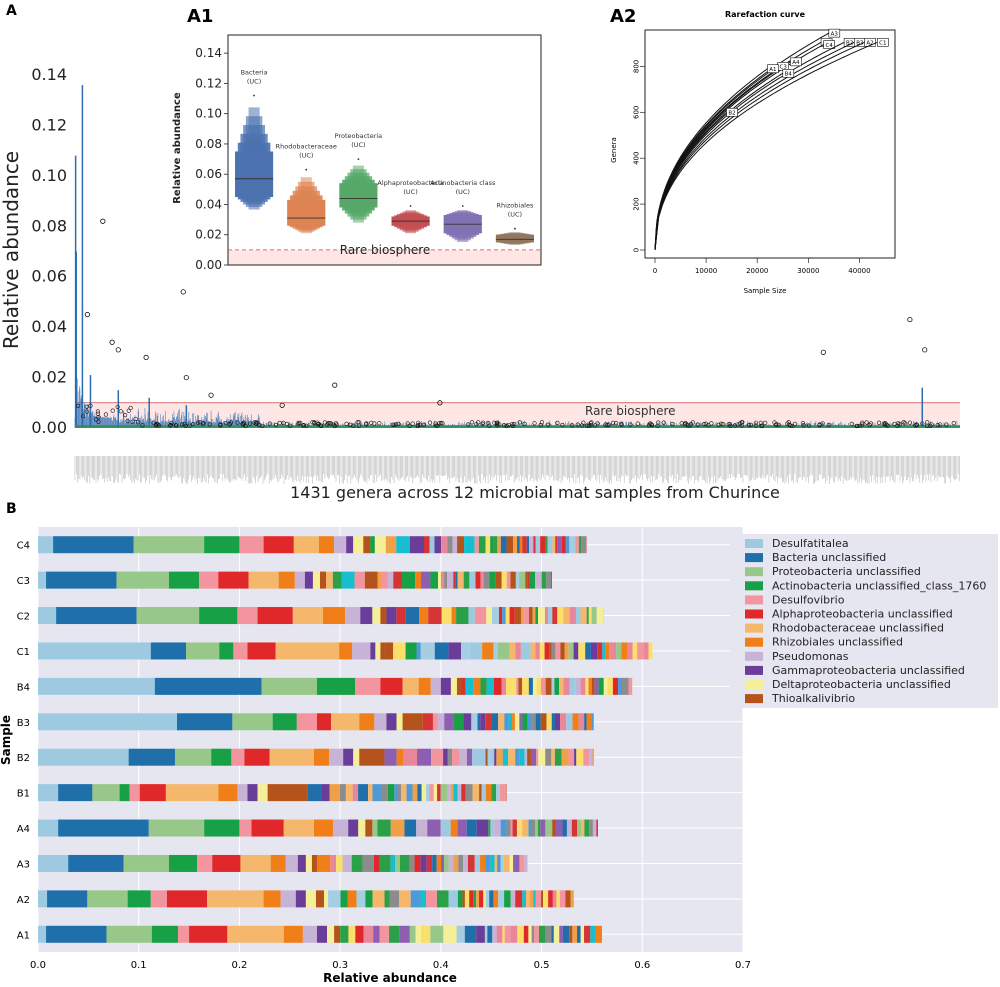 The width and height of the screenshot is (1000, 987). What do you see at coordinates (23, 652) in the screenshot?
I see `panel-b-sample-label: C1` at bounding box center [23, 652].